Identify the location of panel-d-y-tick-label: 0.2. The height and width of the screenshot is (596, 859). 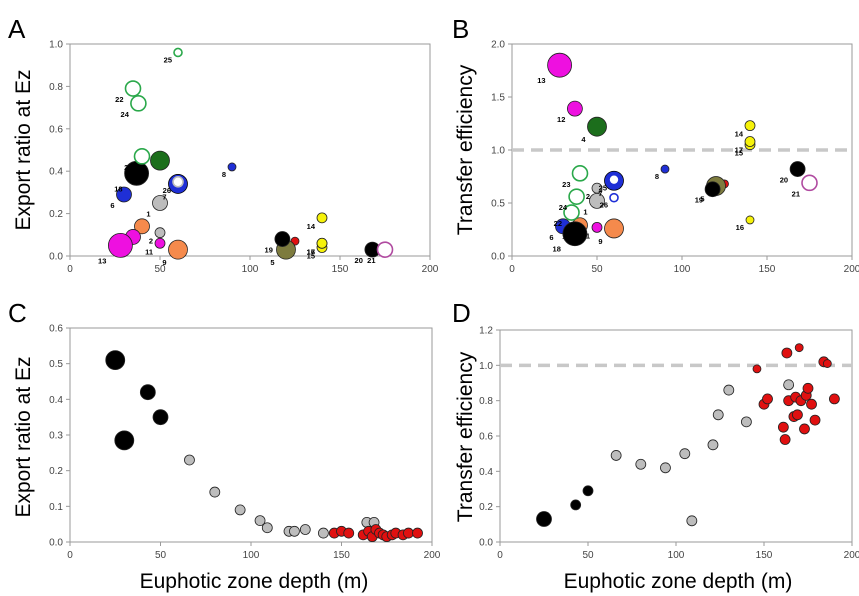
(486, 507).